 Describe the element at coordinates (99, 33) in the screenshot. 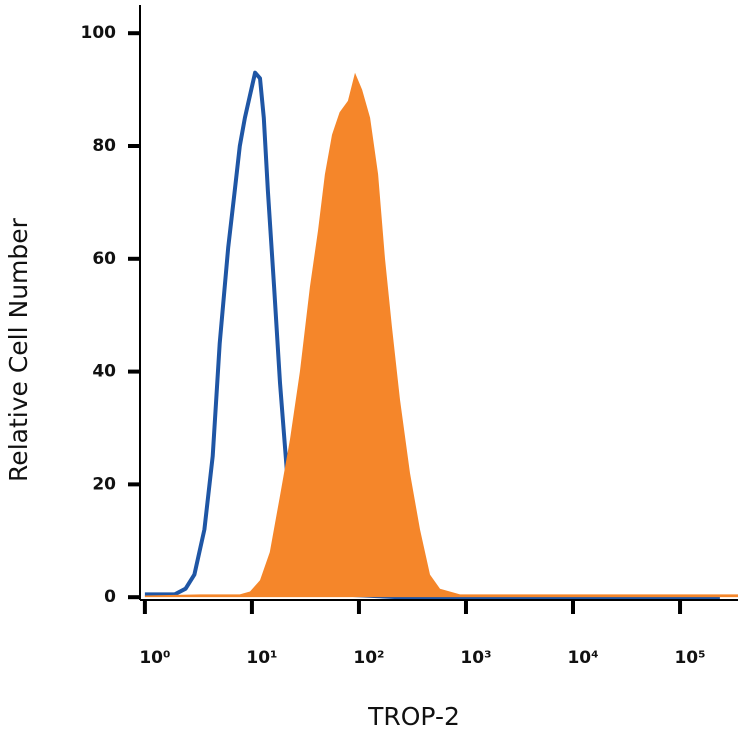

I see `y-tick-label: 100` at that location.